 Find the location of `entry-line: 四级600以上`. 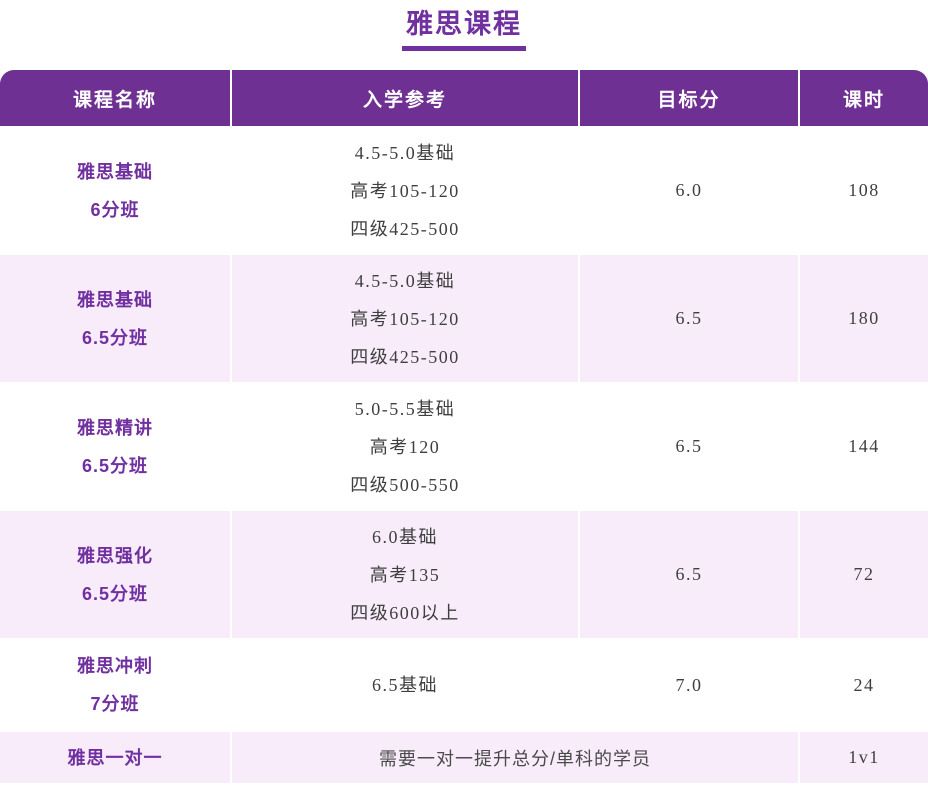

entry-line: 四级600以上 is located at coordinates (405, 612).